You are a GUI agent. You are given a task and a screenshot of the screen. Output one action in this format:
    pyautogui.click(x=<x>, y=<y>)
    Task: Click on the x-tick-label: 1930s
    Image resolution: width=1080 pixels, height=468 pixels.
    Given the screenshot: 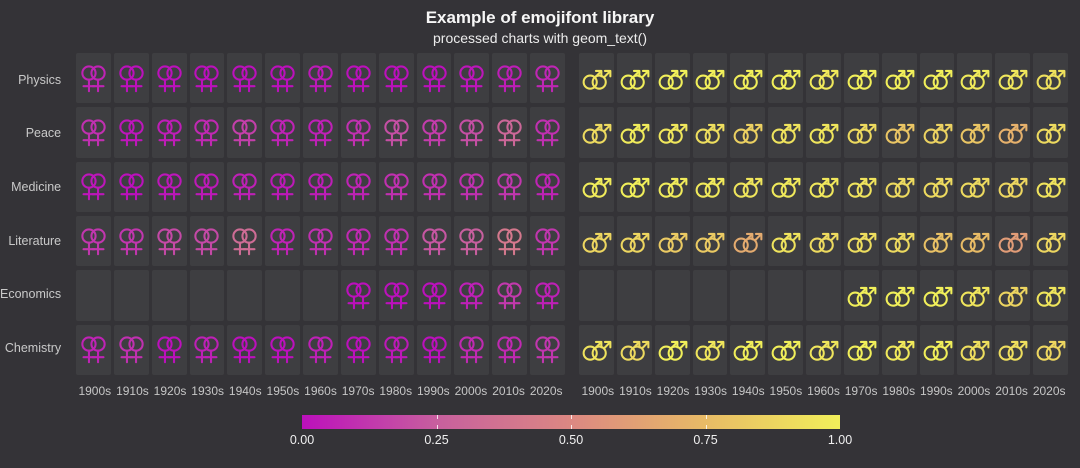 What is the action you would take?
    pyautogui.click(x=207, y=391)
    